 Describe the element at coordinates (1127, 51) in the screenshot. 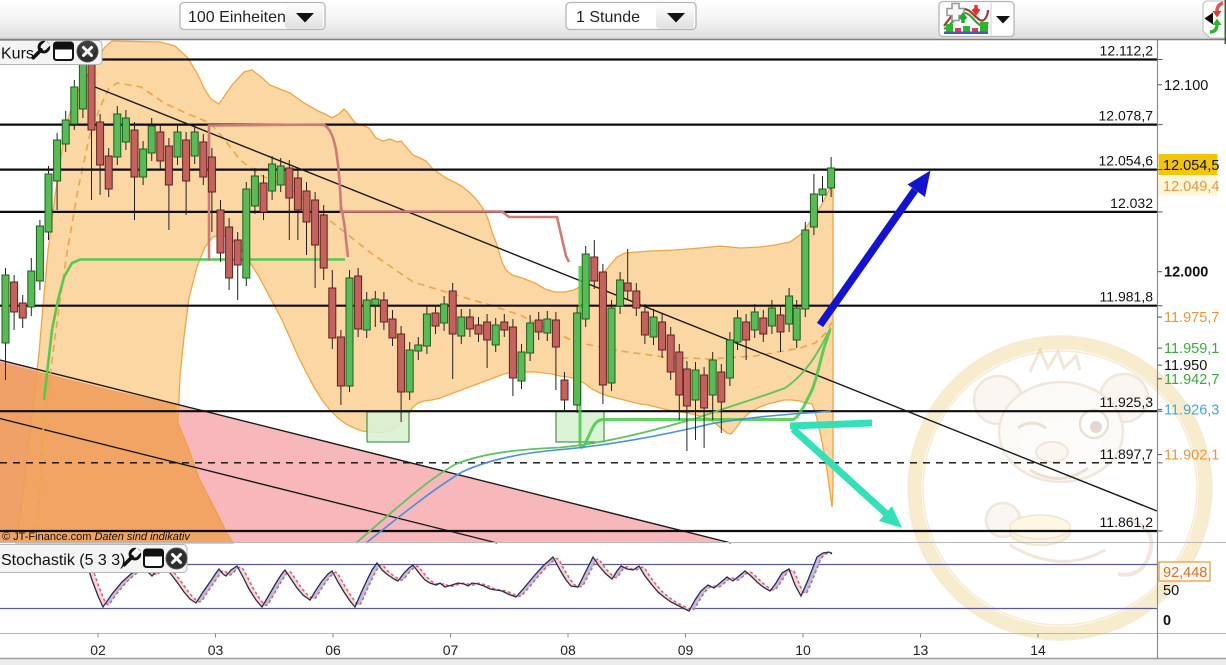

I see `svg-text: 12.112,2` at that location.